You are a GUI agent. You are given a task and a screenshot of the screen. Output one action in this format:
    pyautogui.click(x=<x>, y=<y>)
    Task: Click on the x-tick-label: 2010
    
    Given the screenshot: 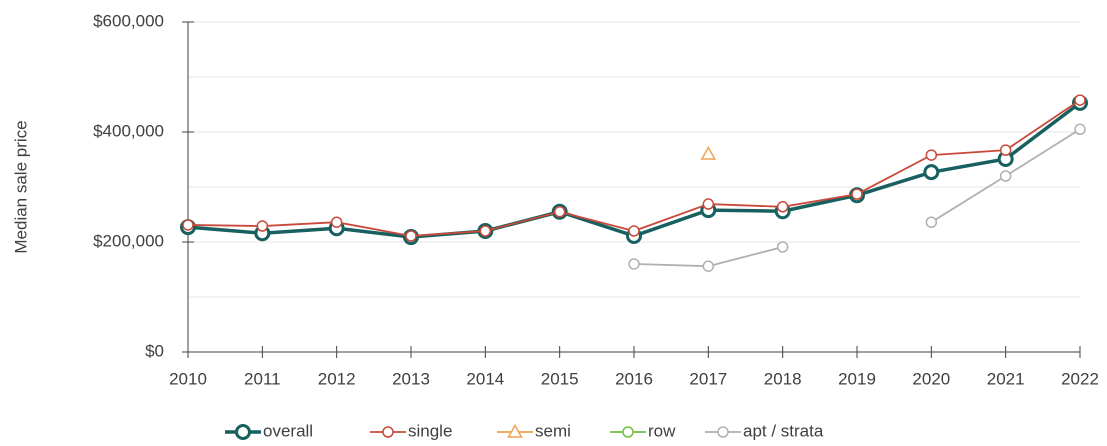 What is the action you would take?
    pyautogui.click(x=188, y=378)
    